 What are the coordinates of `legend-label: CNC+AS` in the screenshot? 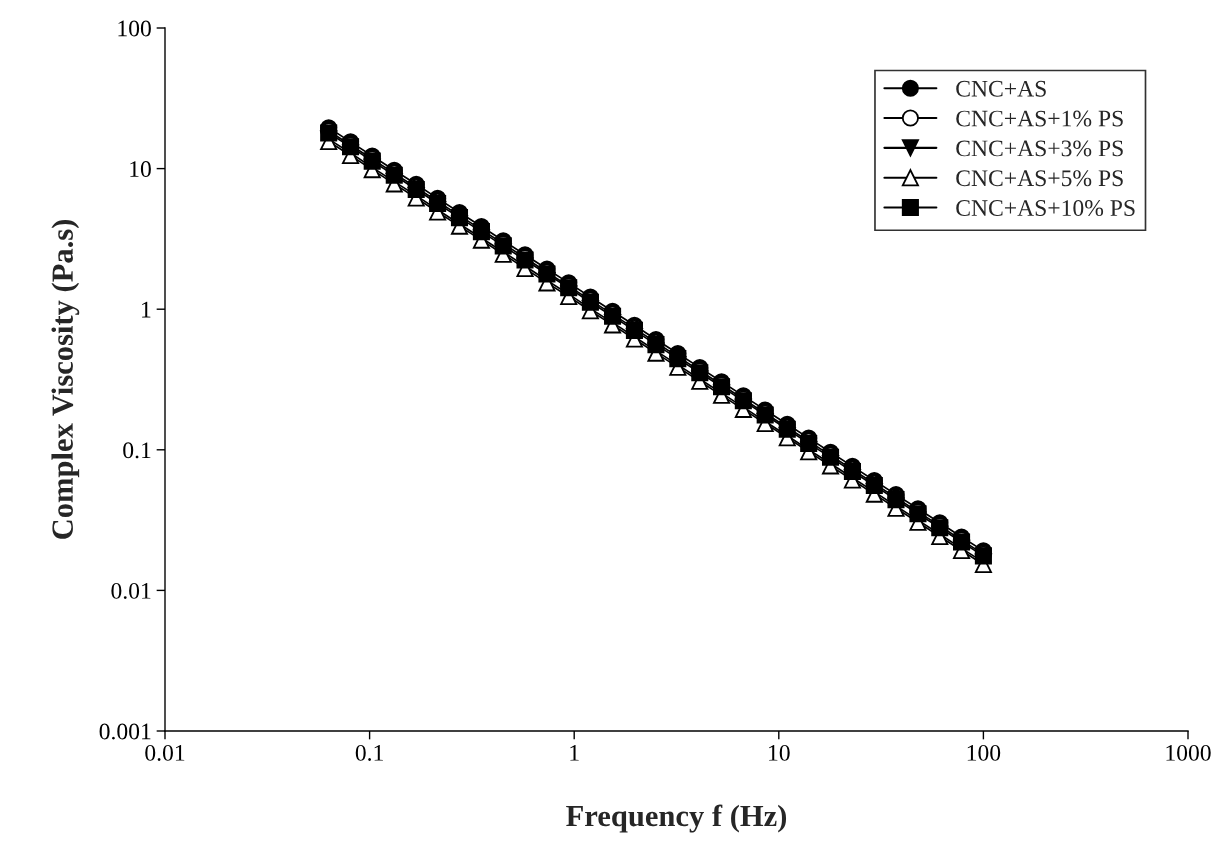 It's located at (1001, 88).